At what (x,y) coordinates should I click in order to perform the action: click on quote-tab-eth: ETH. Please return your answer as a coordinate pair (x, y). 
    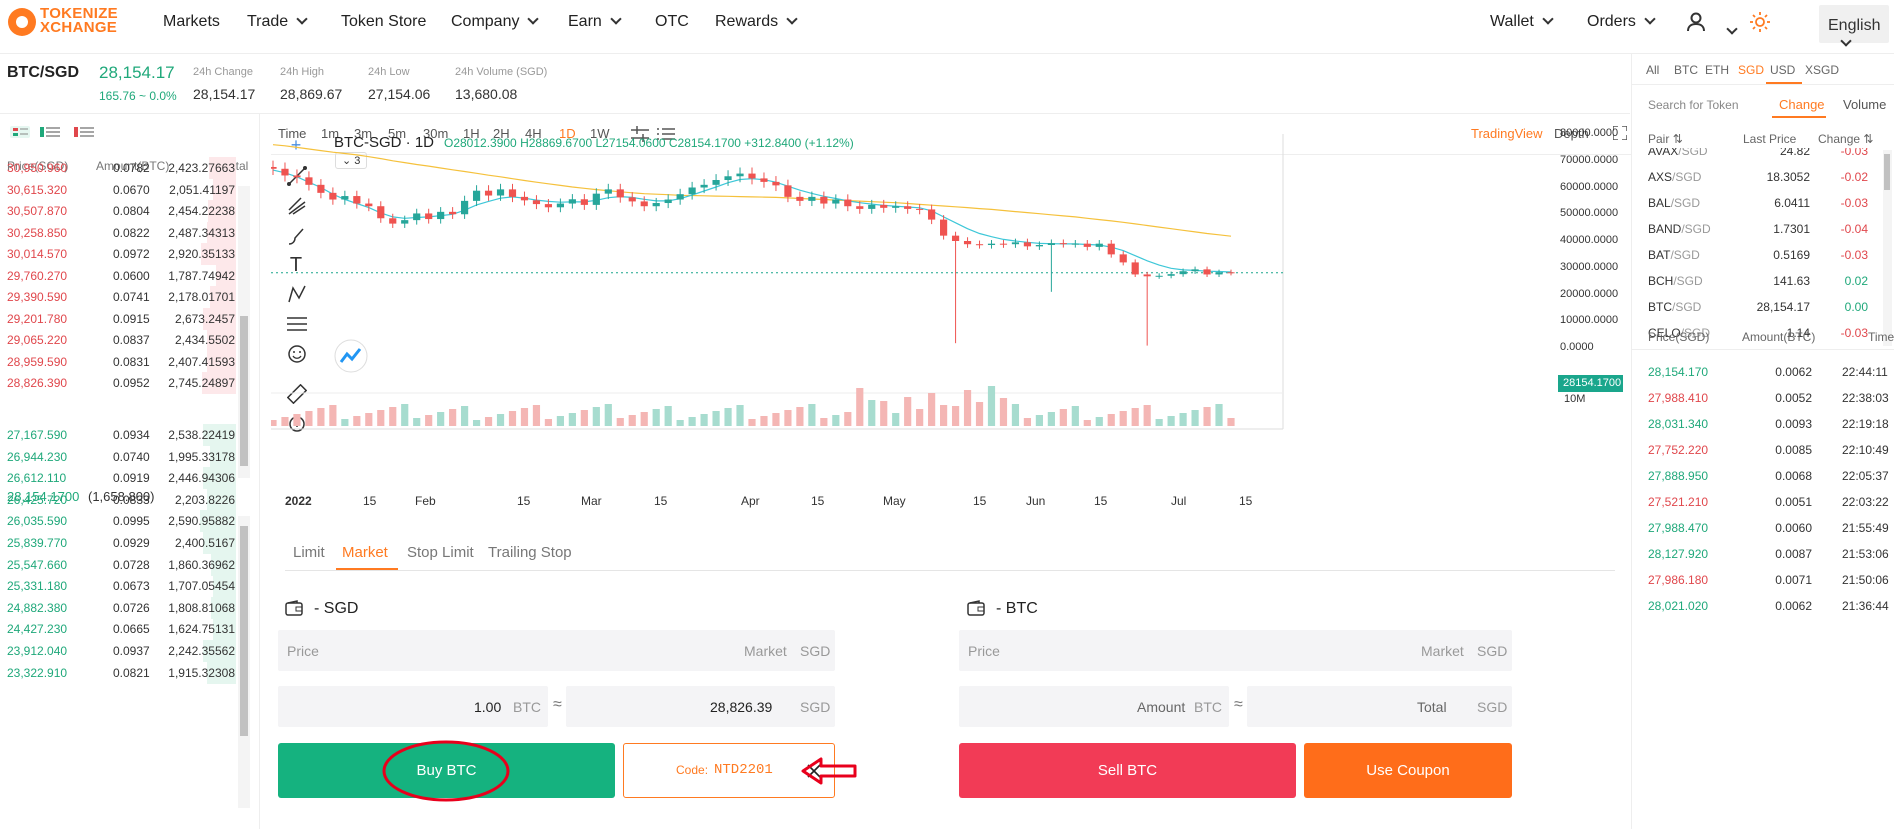
    Looking at the image, I should click on (1717, 70).